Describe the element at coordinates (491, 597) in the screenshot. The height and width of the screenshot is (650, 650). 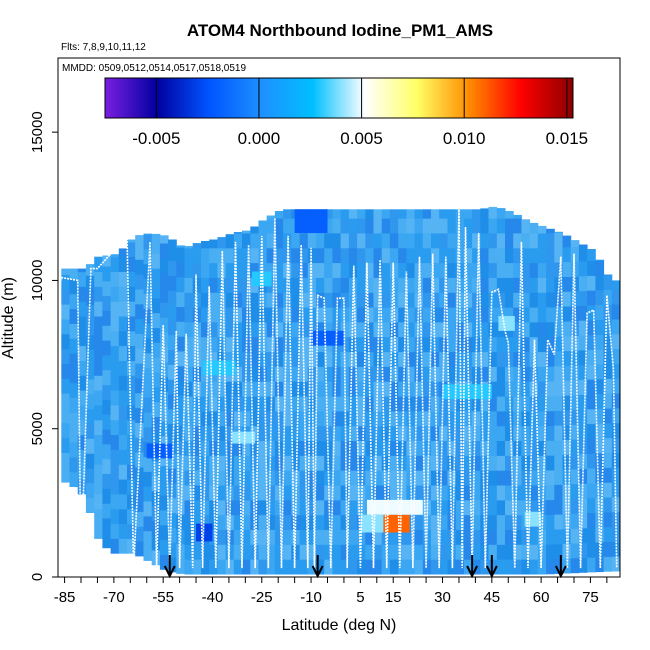
I see `x-tick-label: 45` at that location.